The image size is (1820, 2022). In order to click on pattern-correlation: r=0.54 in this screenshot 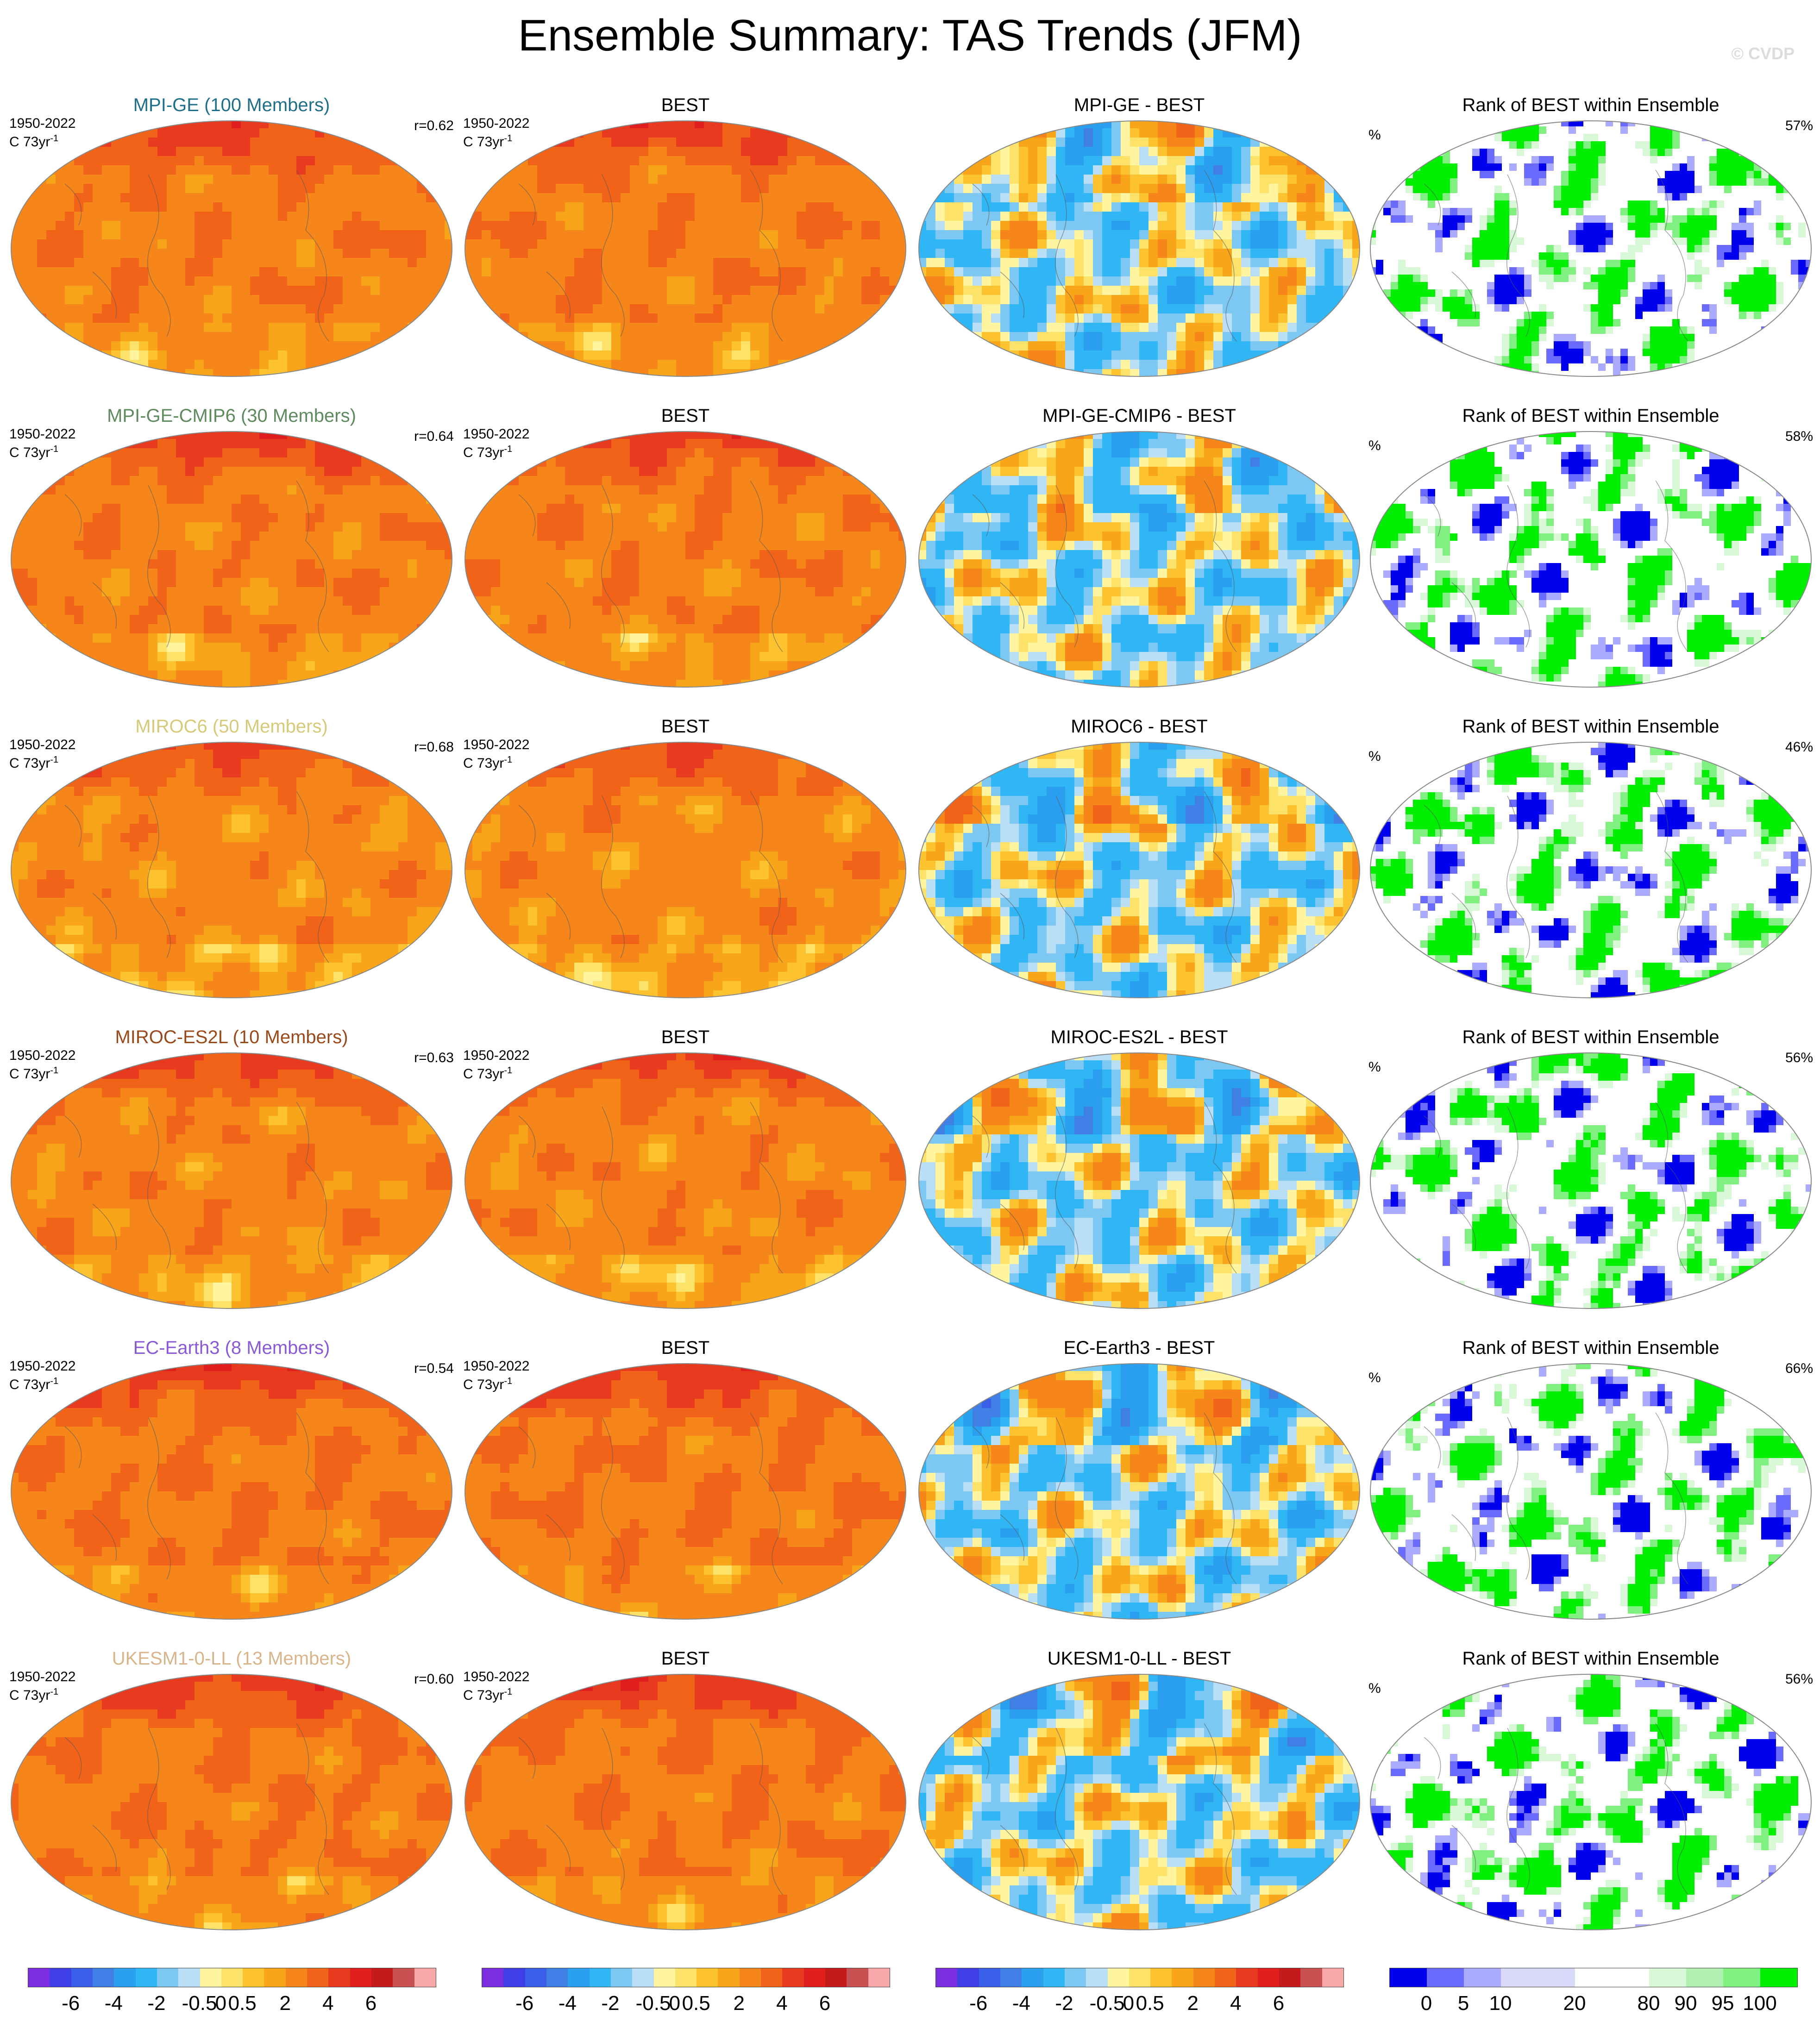, I will do `click(434, 1369)`.